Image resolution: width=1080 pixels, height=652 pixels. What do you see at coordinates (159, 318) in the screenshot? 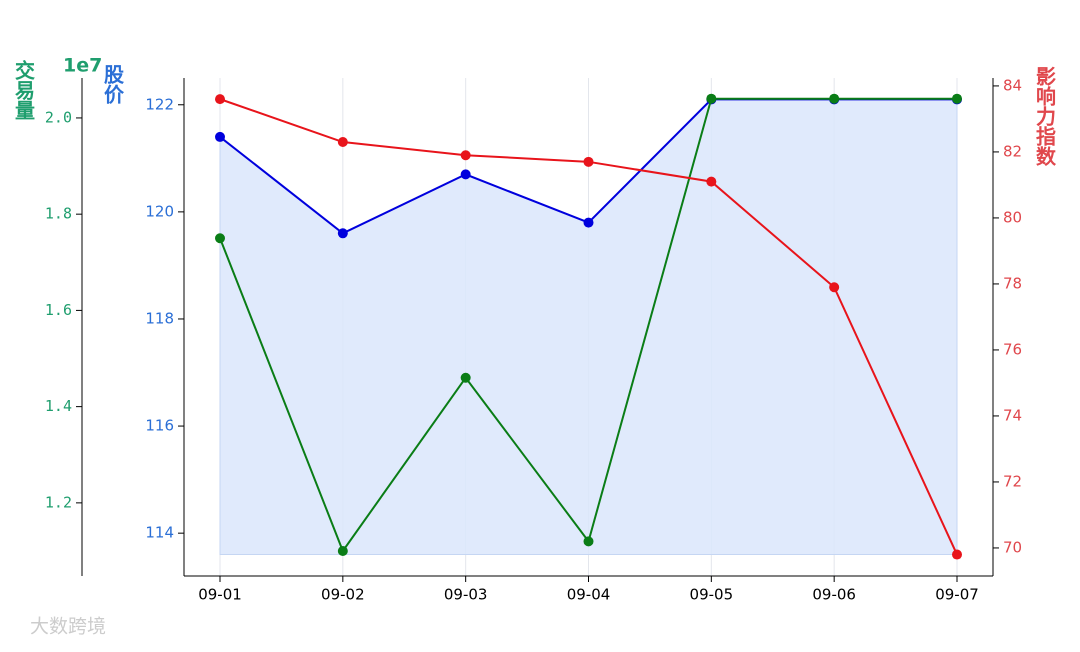
I see `y-tick-label: 118` at bounding box center [159, 318].